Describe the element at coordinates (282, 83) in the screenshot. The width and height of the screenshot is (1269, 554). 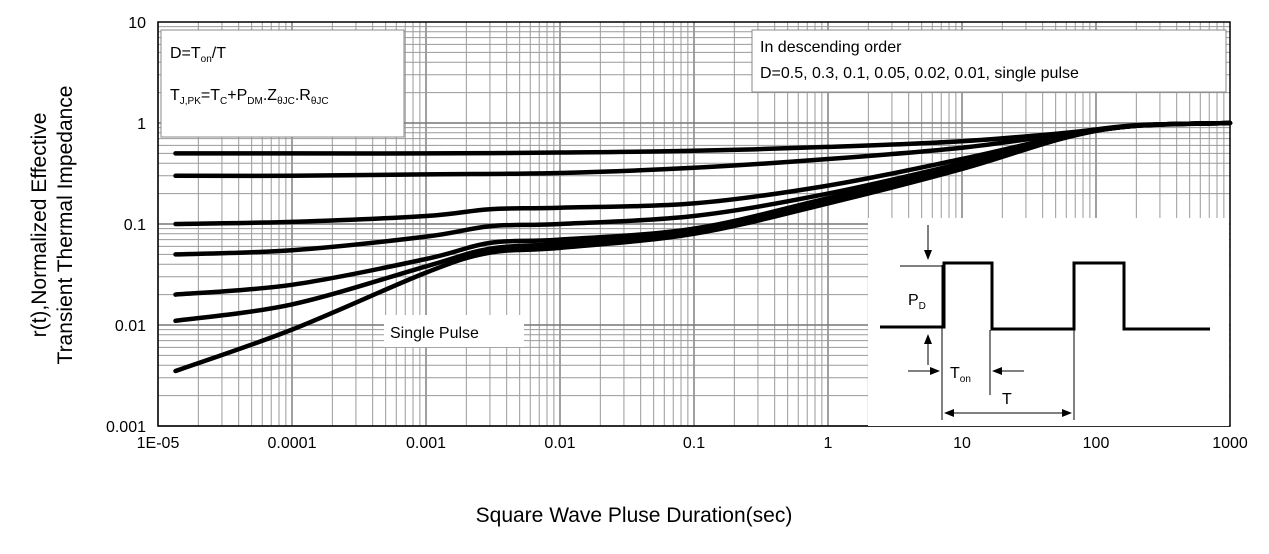
I see `formula-box: D=Ton/T TJ,PK=TC+PDM.ZθJC.RθJC` at that location.